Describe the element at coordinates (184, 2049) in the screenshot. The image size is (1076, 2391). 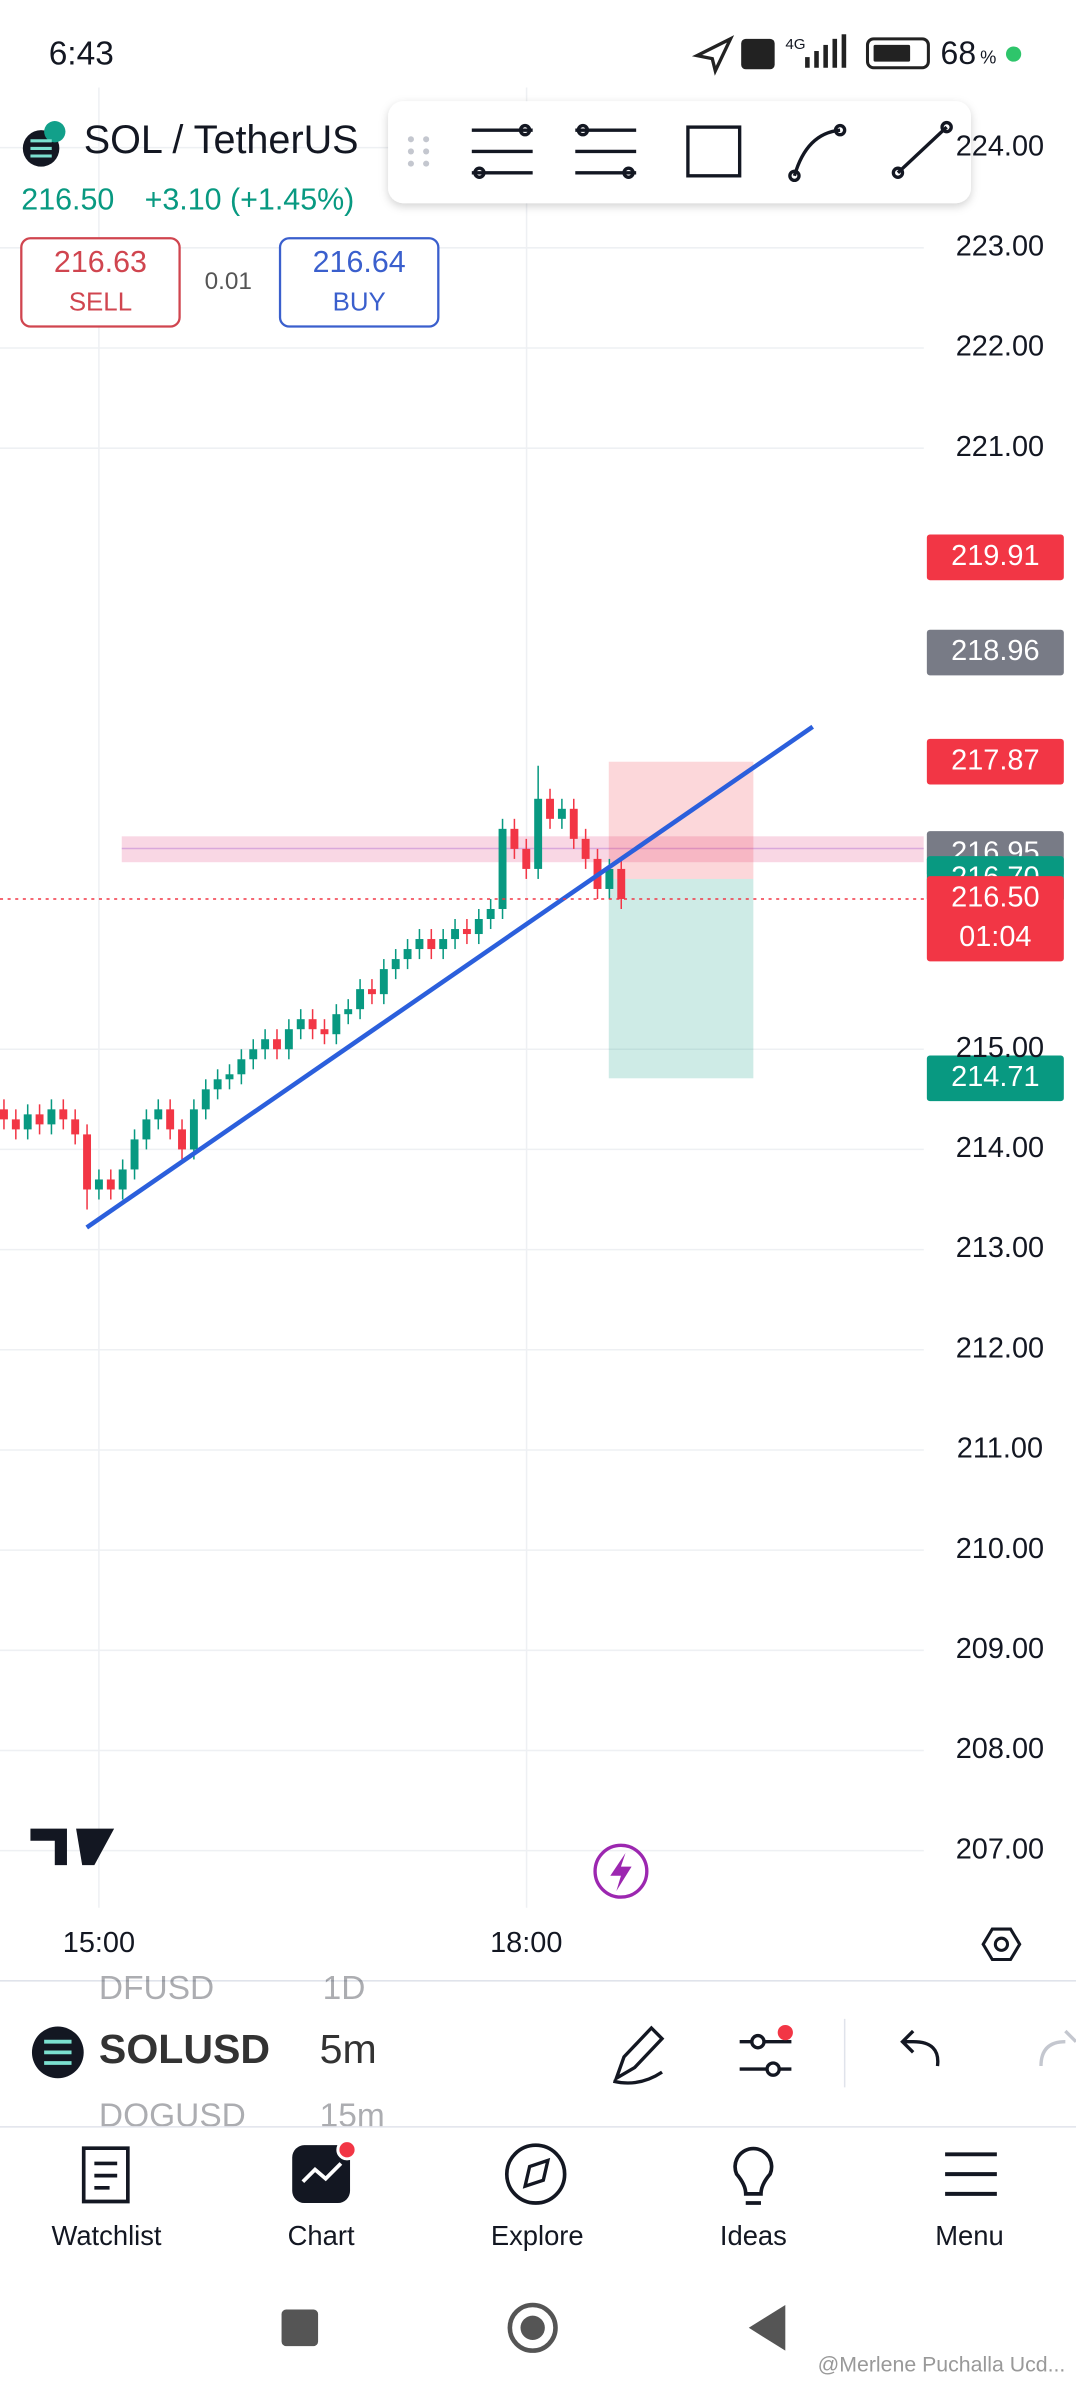
I see `symbol-selector: SOLUSD` at that location.